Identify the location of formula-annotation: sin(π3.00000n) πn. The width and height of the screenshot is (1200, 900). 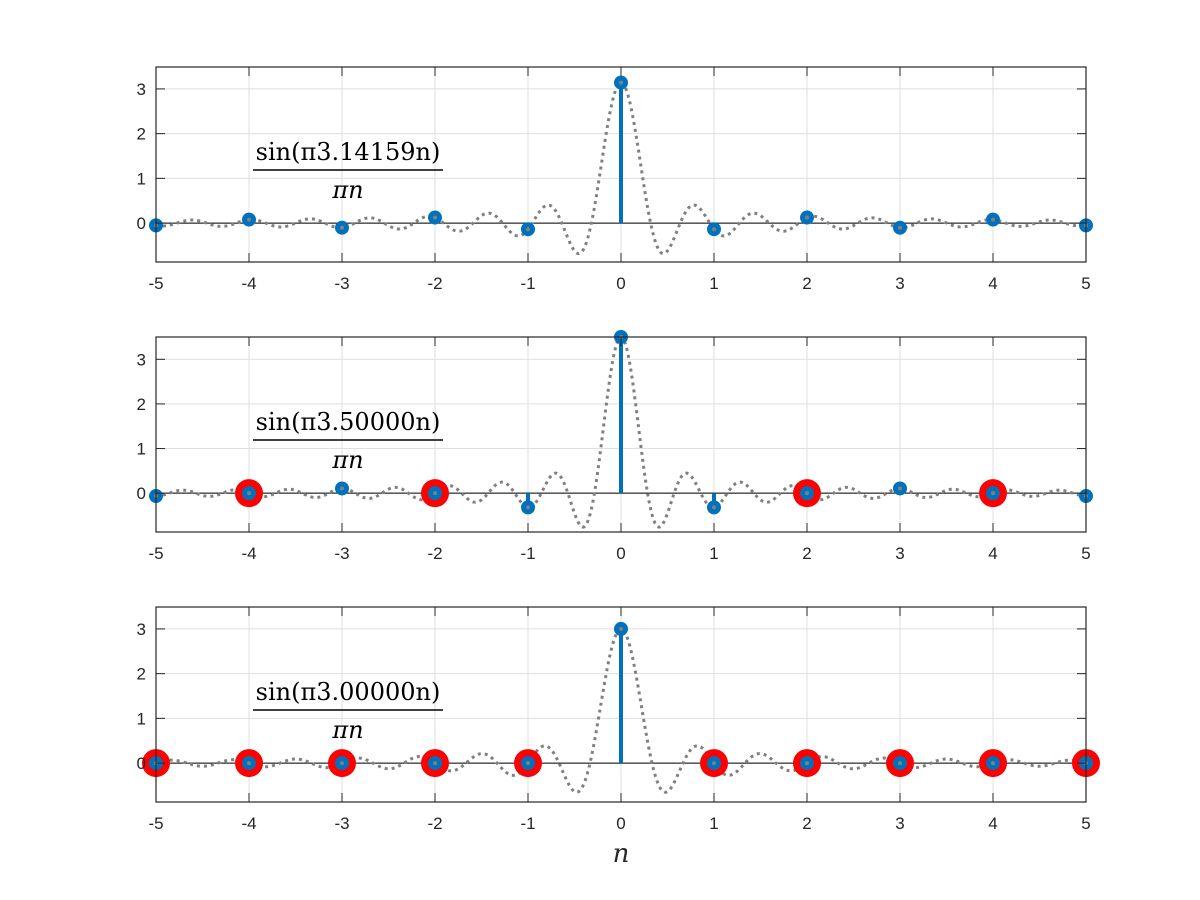
(348, 711).